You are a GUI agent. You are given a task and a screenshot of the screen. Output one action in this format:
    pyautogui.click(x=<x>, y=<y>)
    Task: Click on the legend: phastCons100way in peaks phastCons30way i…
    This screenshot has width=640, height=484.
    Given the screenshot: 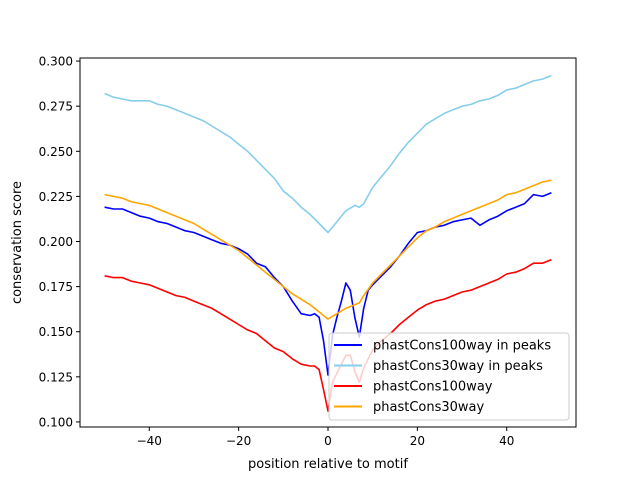 What is the action you would take?
    pyautogui.click(x=449, y=376)
    